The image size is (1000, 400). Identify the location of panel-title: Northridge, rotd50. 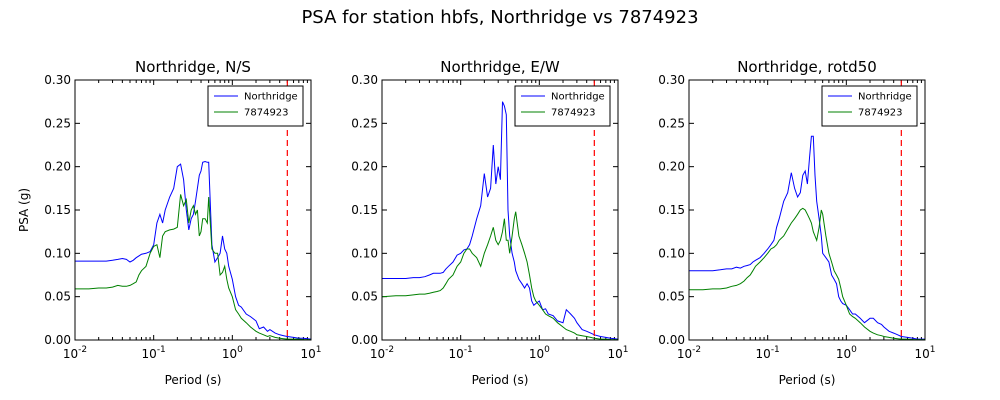
(807, 67).